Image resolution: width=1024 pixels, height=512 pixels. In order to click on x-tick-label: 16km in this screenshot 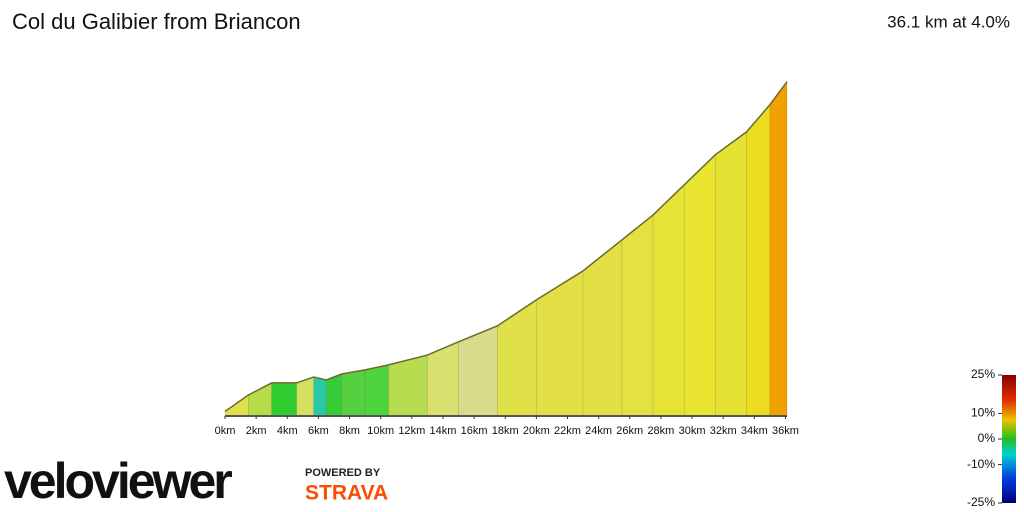, I will do `click(474, 431)`.